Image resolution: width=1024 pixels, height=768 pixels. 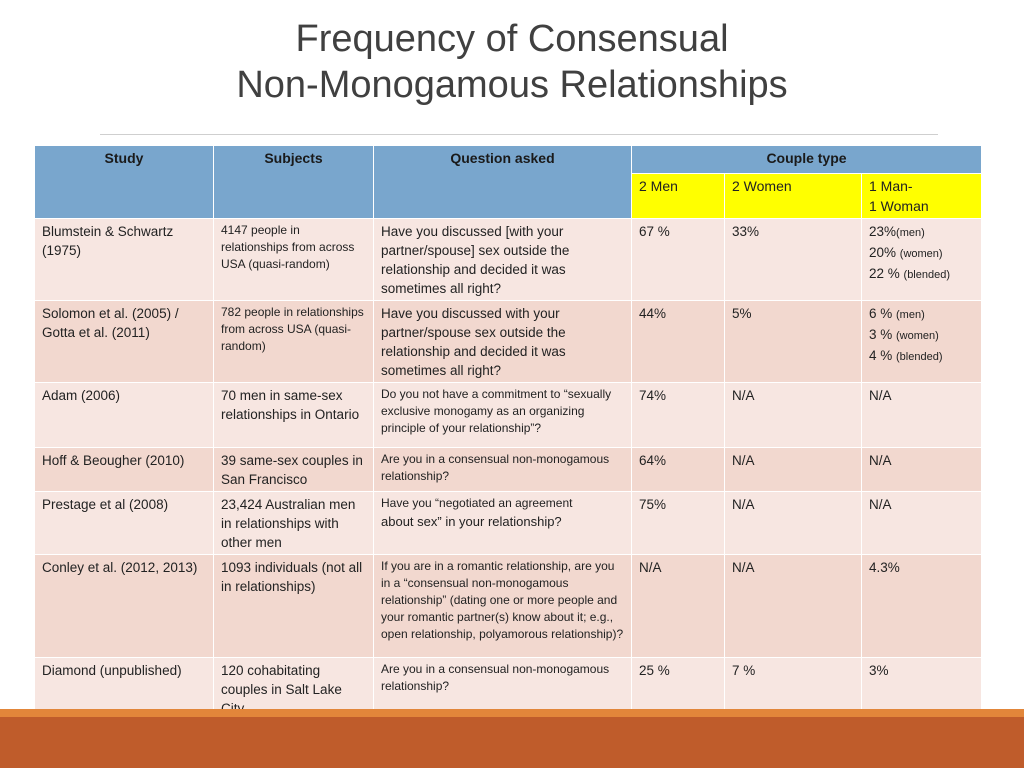 I want to click on footer-band, so click(x=512, y=742).